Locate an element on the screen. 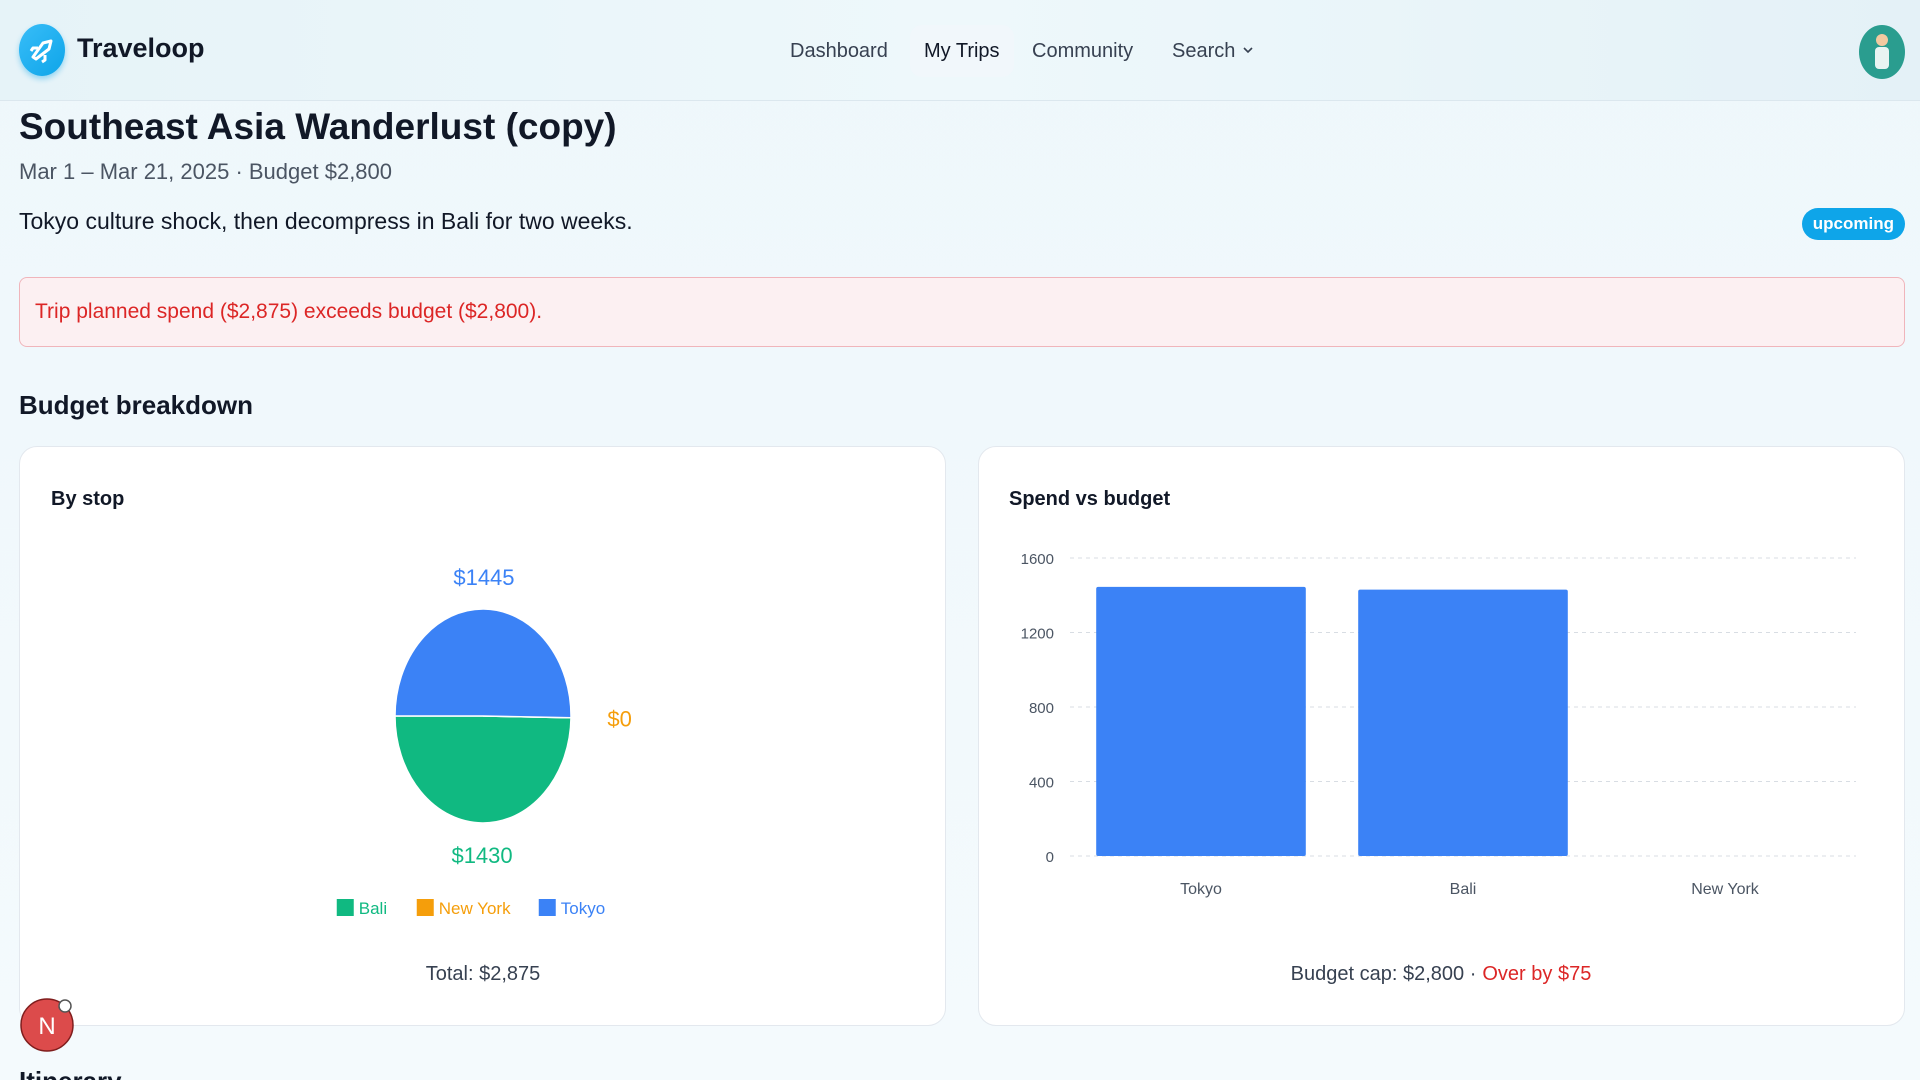  fab-circle is located at coordinates (47, 1025).